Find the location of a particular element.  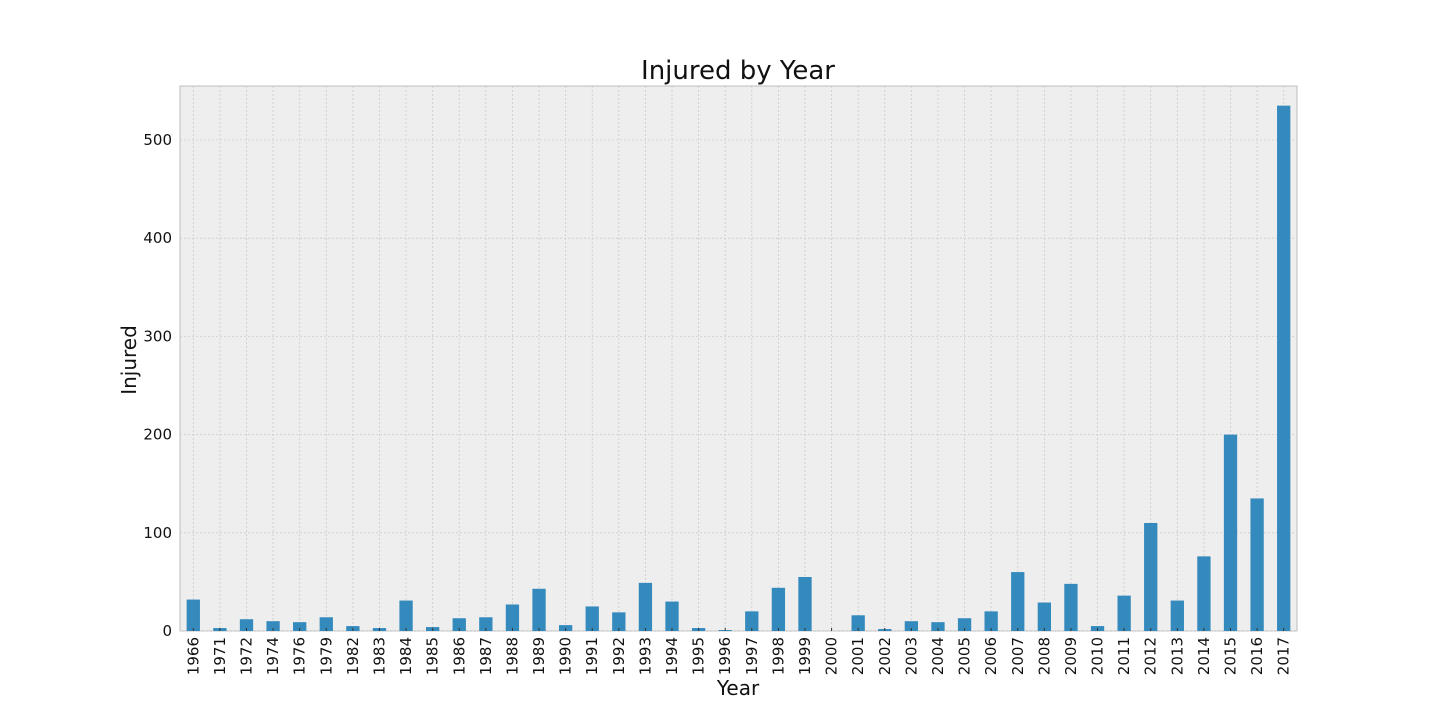

x-tick-label: 1988 is located at coordinates (512, 656).